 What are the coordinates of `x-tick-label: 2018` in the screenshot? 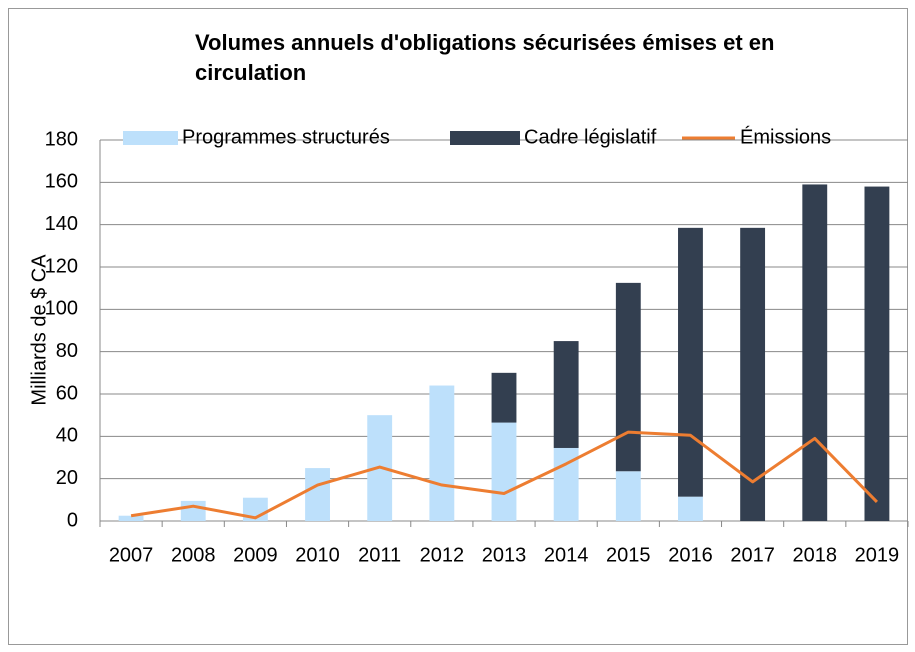 It's located at (815, 555).